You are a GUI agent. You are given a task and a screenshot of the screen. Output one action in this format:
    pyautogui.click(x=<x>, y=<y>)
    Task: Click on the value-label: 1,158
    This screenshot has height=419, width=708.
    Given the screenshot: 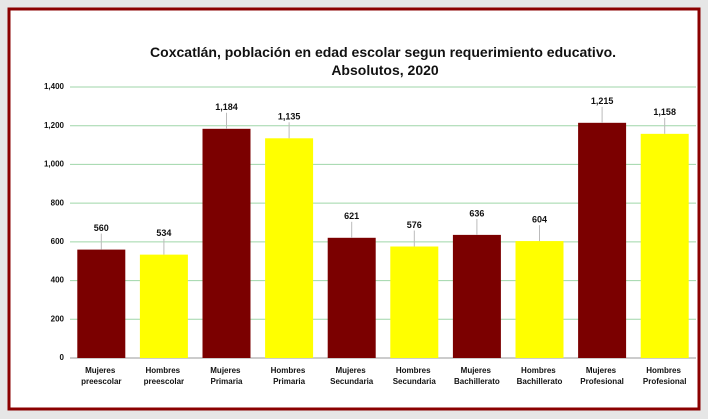 What is the action you would take?
    pyautogui.click(x=664, y=112)
    